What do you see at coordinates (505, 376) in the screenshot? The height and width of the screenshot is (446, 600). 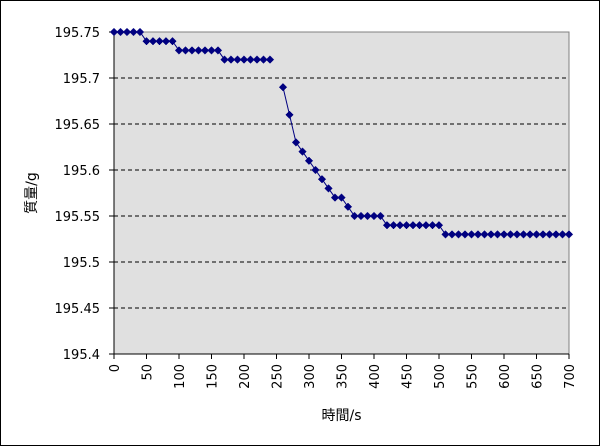 I see `x-tick-label: 600` at bounding box center [505, 376].